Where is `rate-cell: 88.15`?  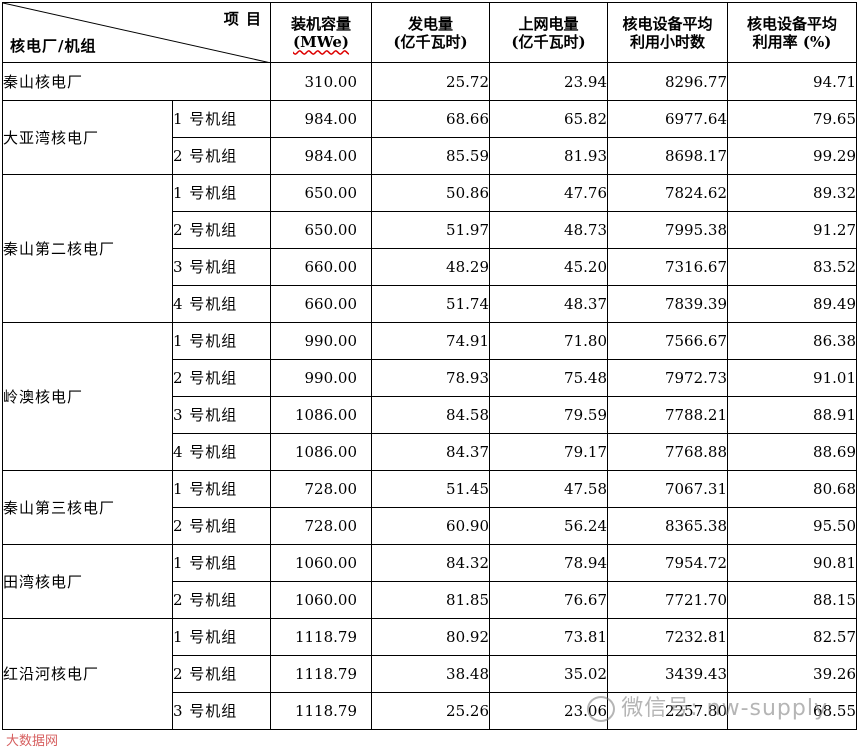 rate-cell: 88.15 is located at coordinates (792, 600).